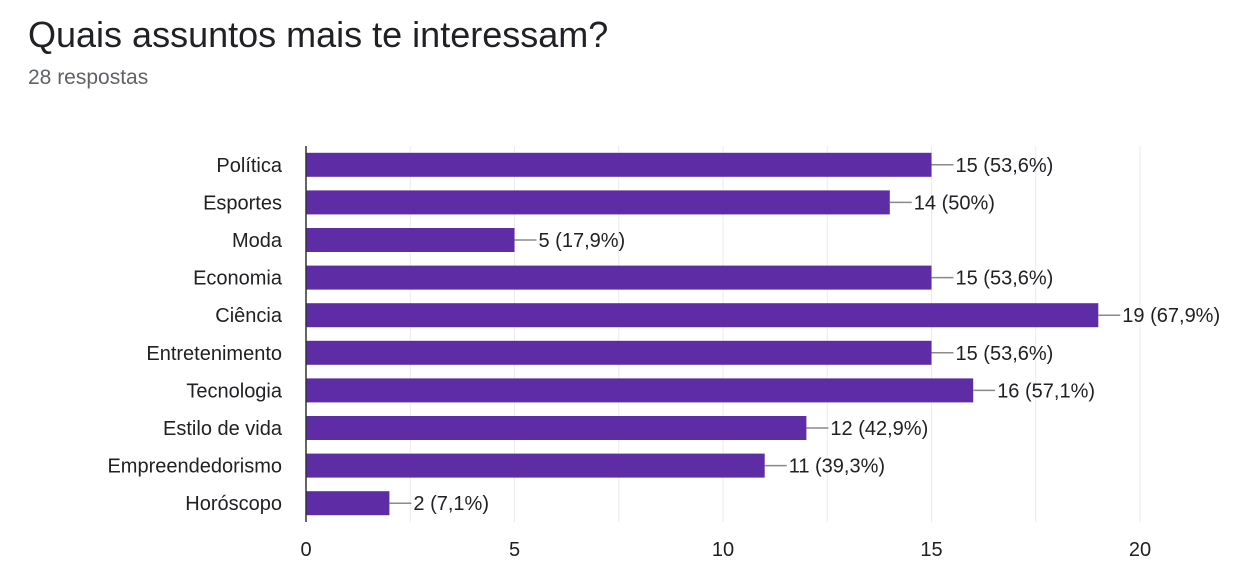  Describe the element at coordinates (238, 279) in the screenshot. I see `category-label: Economia` at that location.